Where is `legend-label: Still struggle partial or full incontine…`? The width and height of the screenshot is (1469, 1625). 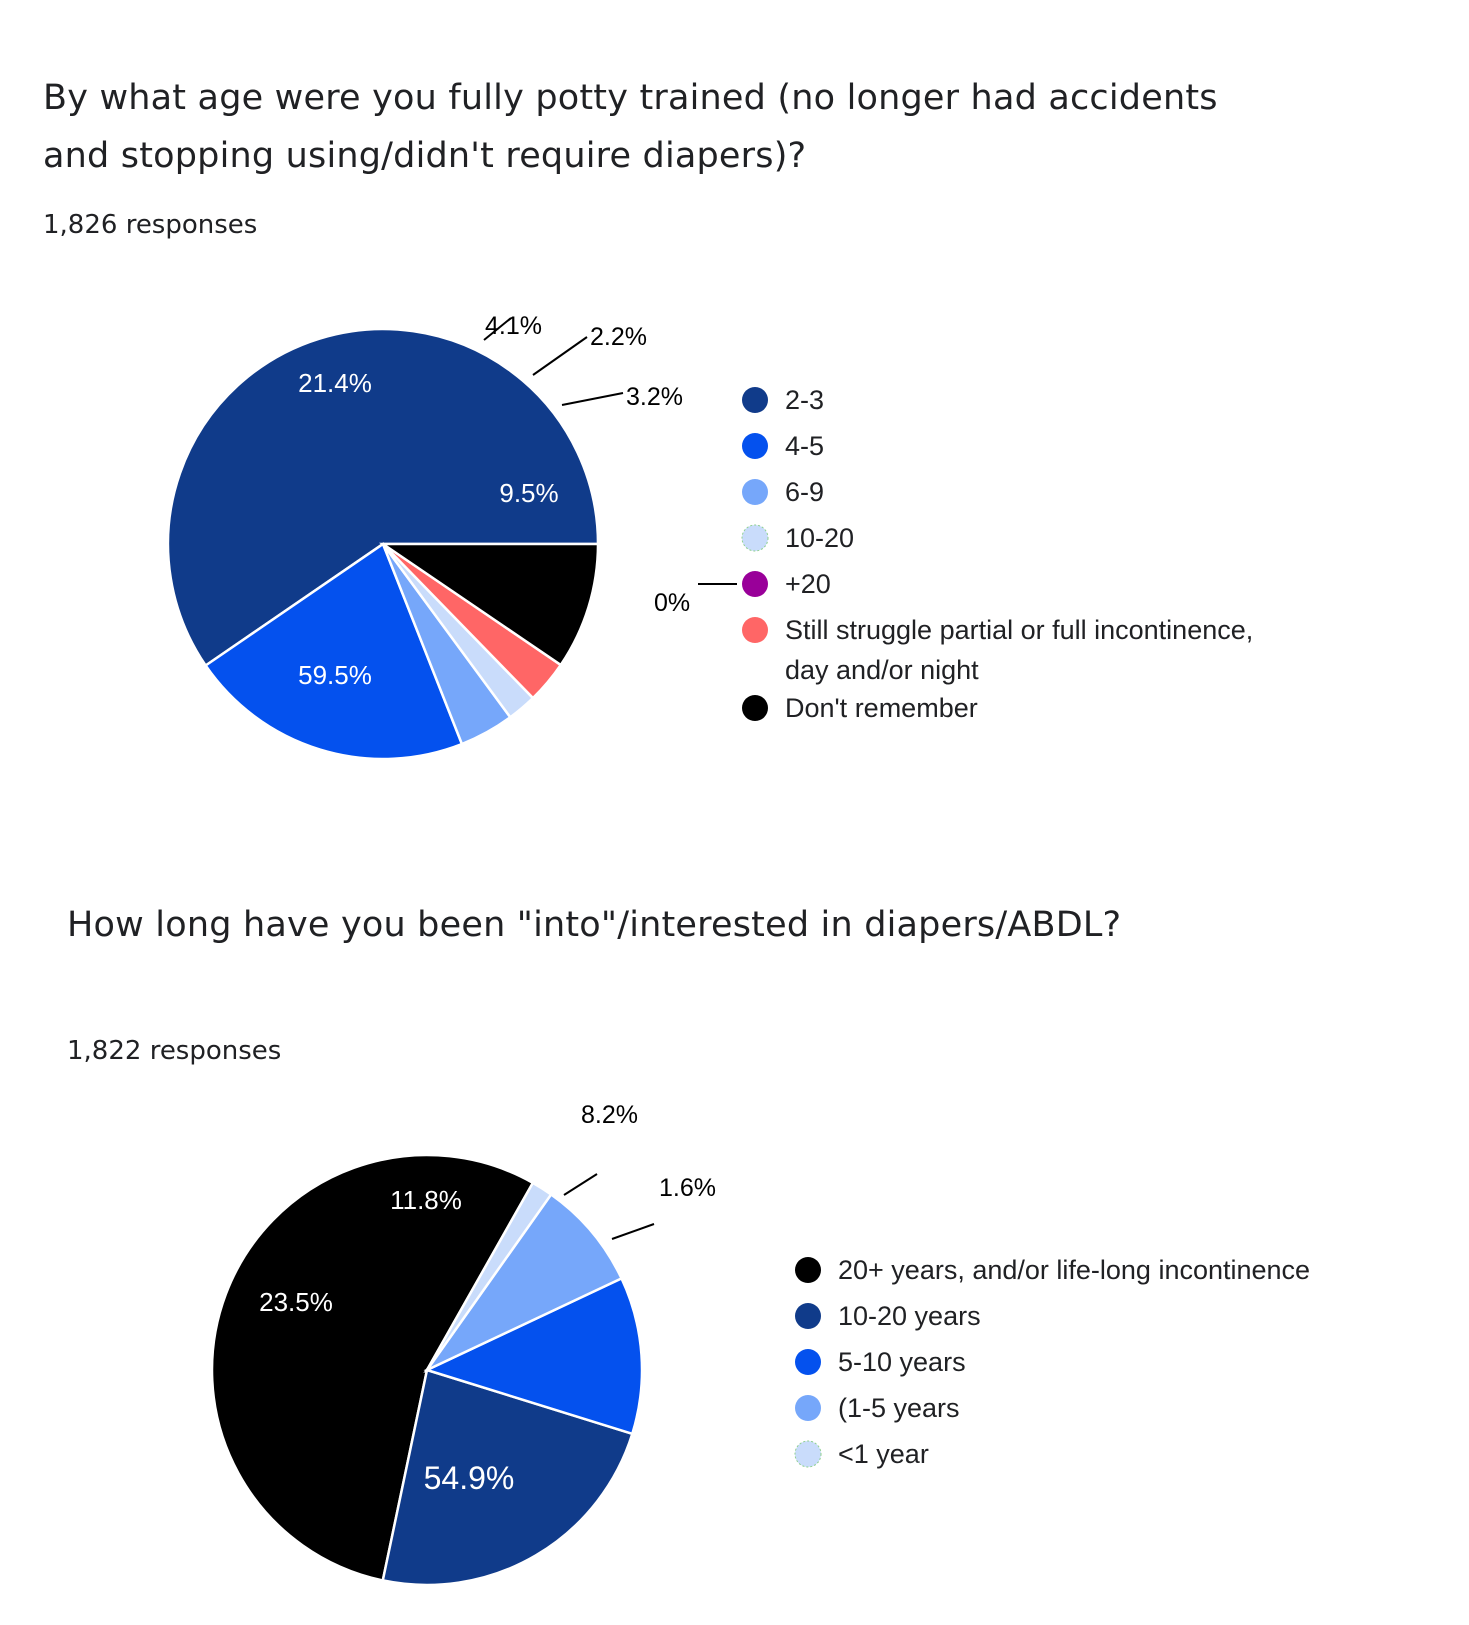 legend-label: Still struggle partial or full incontine… is located at coordinates (1019, 650).